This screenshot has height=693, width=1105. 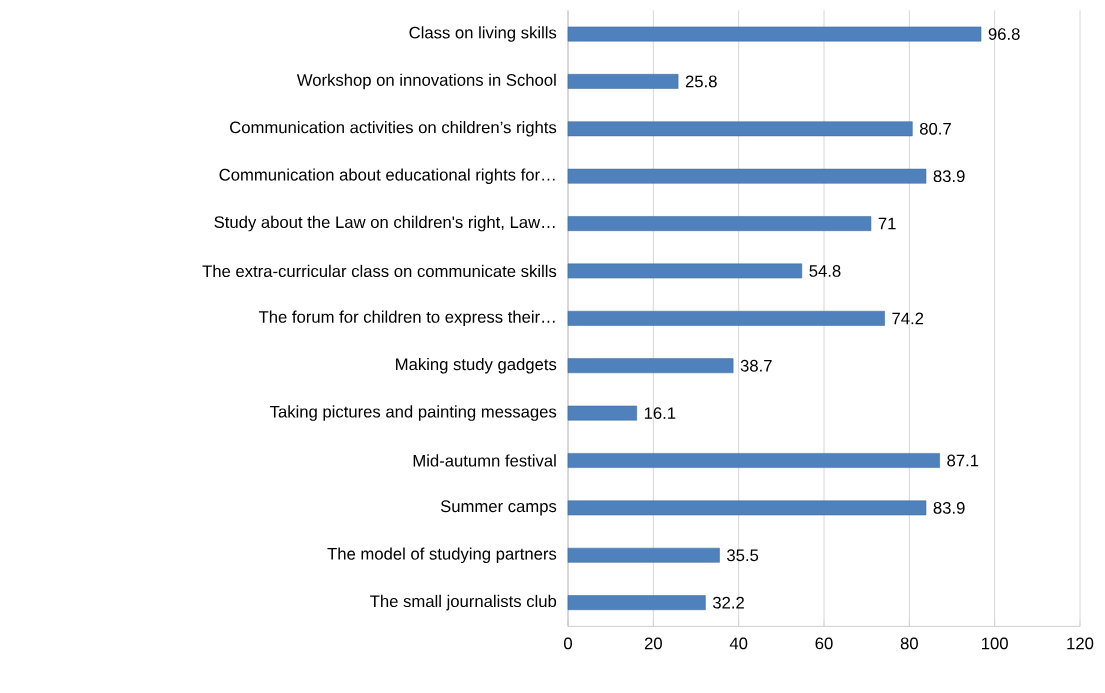 I want to click on data-label: 54.8, so click(x=825, y=271).